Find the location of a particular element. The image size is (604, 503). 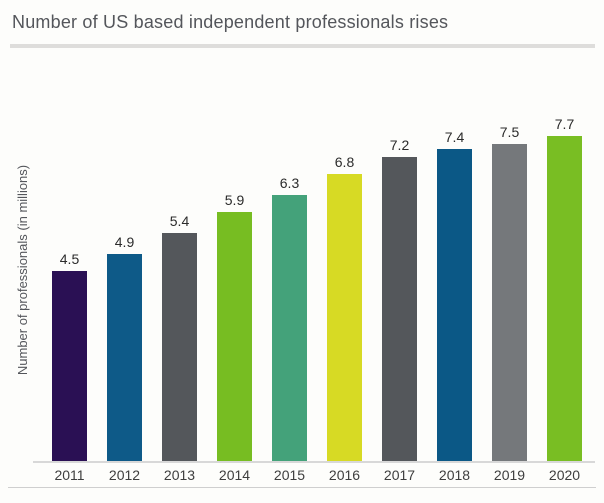

x-tick-label: 2017 is located at coordinates (399, 475).